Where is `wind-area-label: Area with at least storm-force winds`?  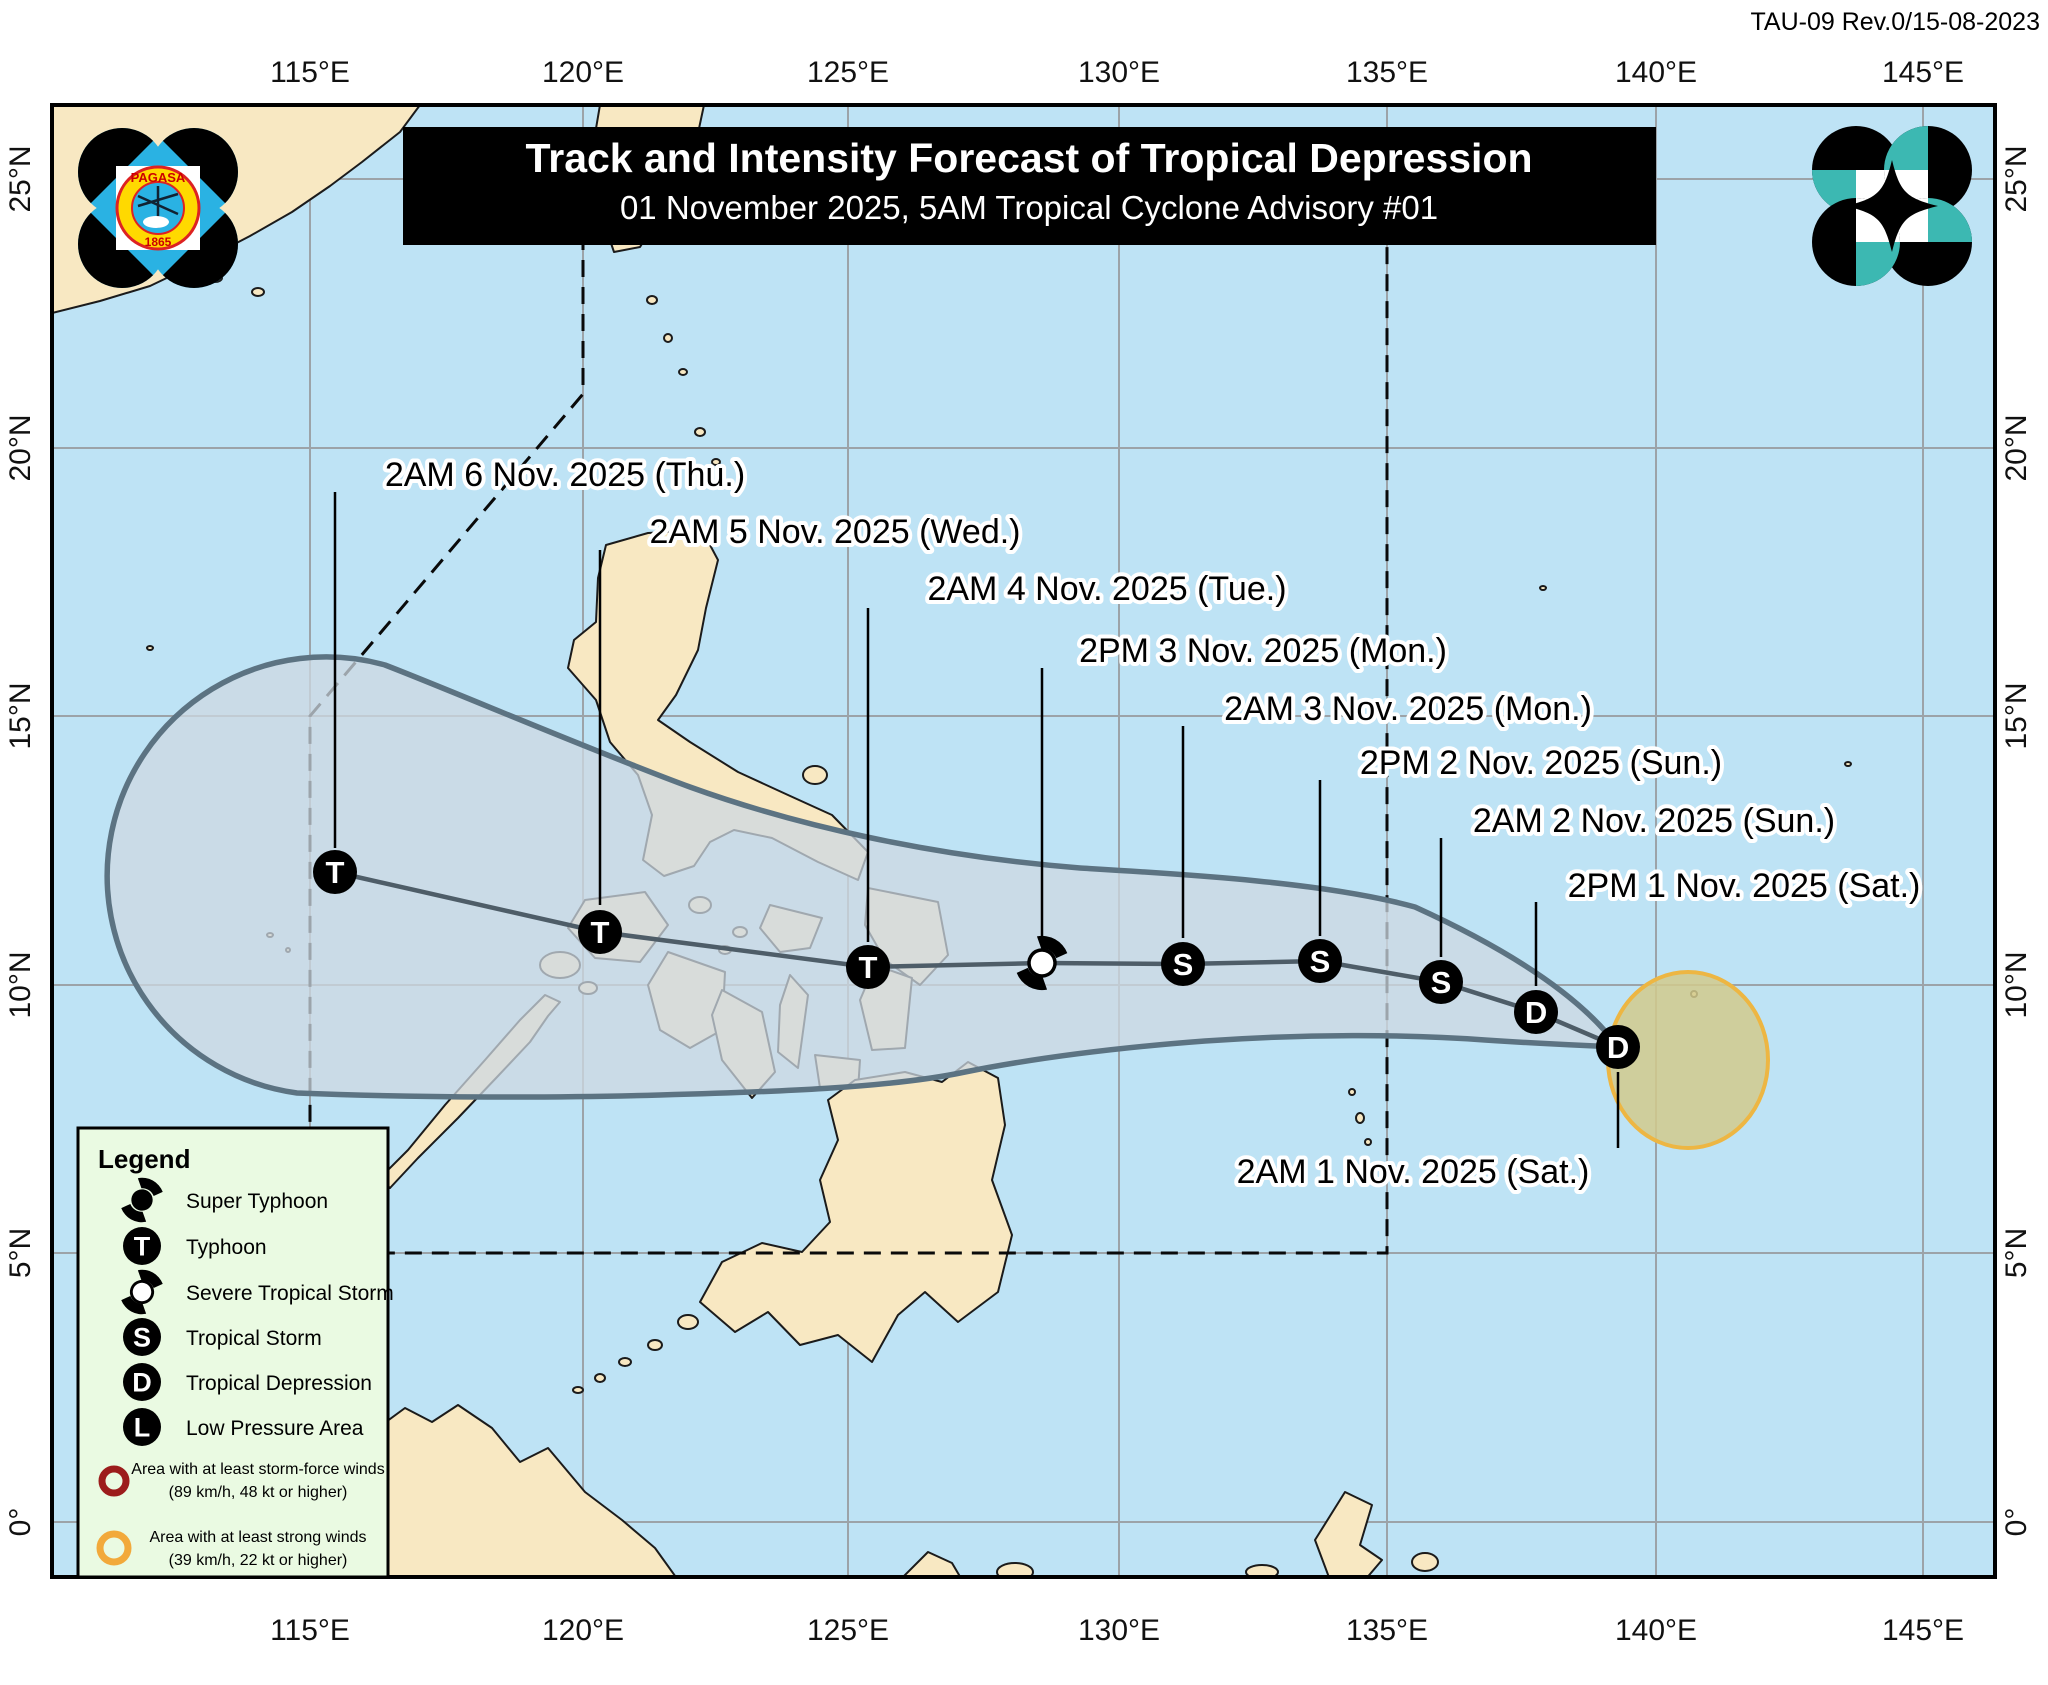 wind-area-label: Area with at least storm-force winds is located at coordinates (257, 1469).